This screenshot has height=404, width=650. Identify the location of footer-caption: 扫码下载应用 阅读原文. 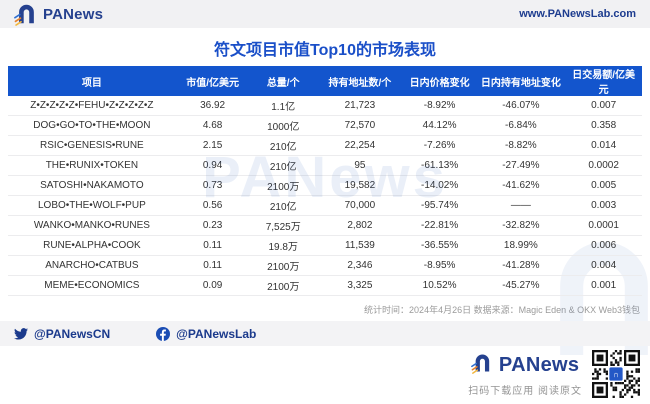
(525, 391).